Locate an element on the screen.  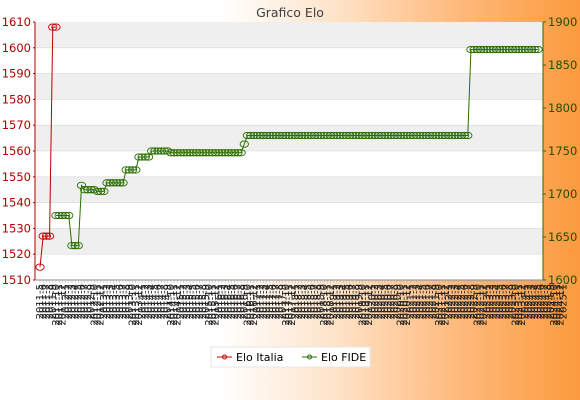
x-tick-label: 2014-8 is located at coordinates (165, 301).